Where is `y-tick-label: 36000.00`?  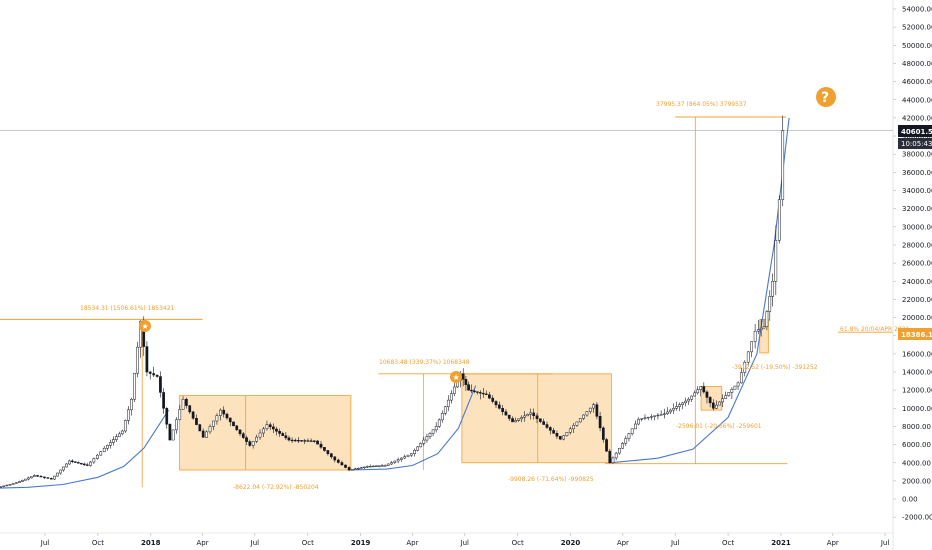
y-tick-label: 36000.00 is located at coordinates (917, 173).